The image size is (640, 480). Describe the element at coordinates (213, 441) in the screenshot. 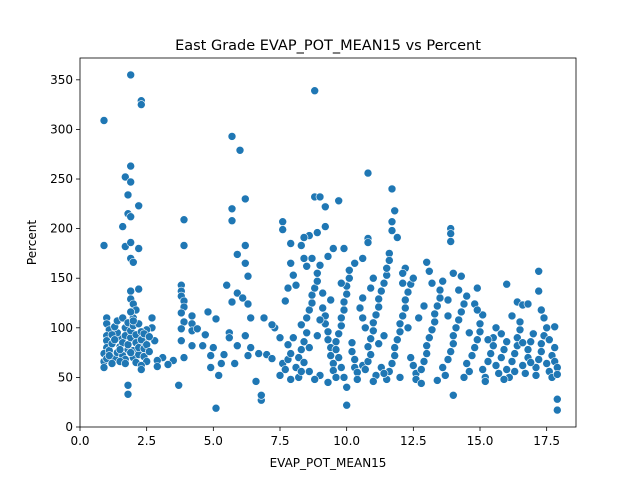

I see `x-tick-label: 5.0` at that location.